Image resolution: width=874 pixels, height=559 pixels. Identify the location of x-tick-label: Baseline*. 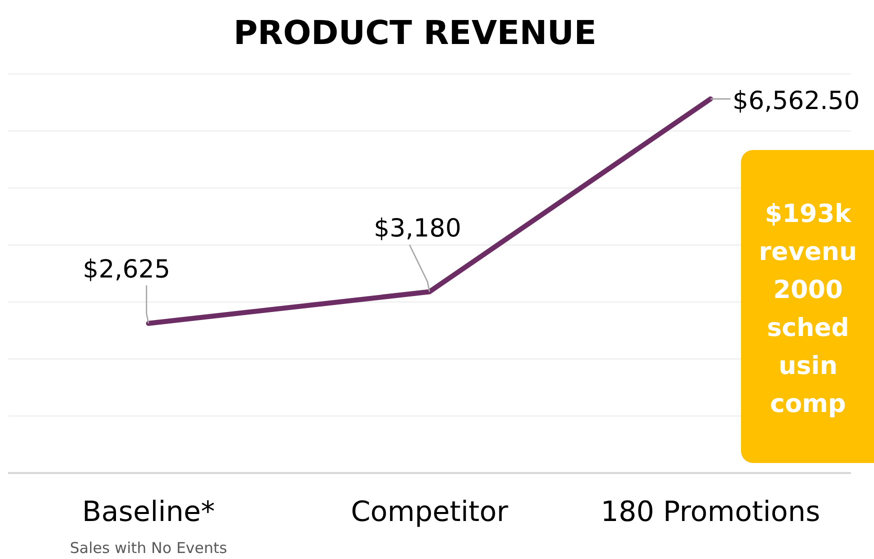
(148, 511).